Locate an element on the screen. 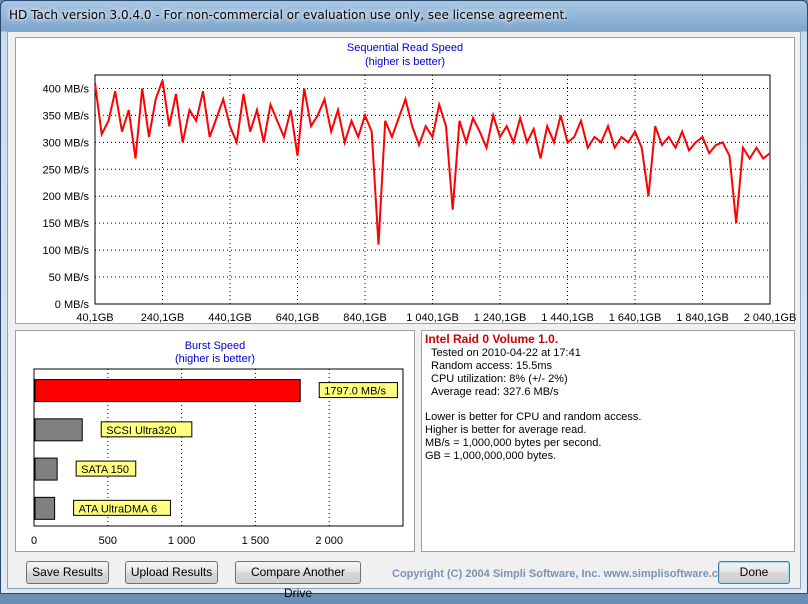 This screenshot has height=604, width=808. note-mbs-definition: MB/s = 1,000,000 bytes per second. is located at coordinates (513, 443).